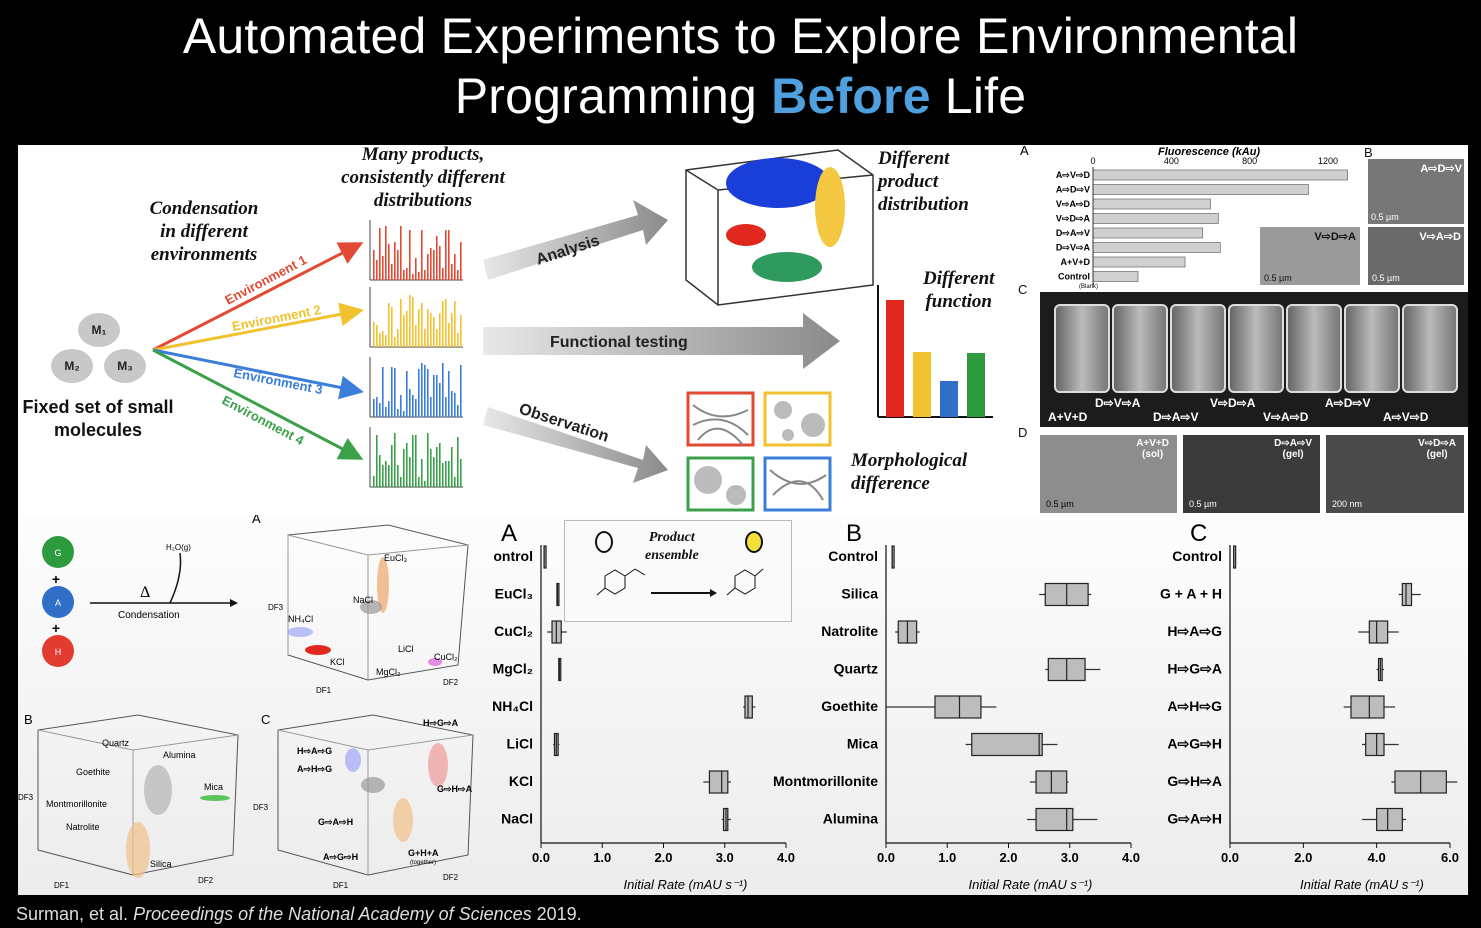 The height and width of the screenshot is (928, 1481). What do you see at coordinates (1278, 278) in the screenshot?
I see `scale-bar: 0.5 µm` at bounding box center [1278, 278].